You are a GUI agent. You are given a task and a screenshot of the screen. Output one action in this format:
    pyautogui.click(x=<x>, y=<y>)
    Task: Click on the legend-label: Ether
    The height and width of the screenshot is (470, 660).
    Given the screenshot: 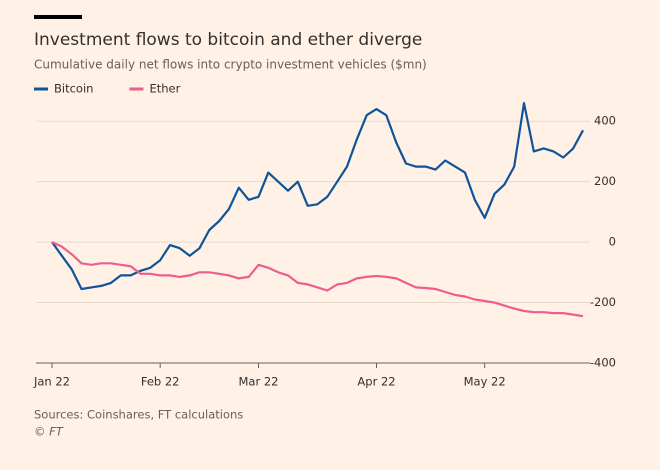 What is the action you would take?
    pyautogui.click(x=164, y=89)
    